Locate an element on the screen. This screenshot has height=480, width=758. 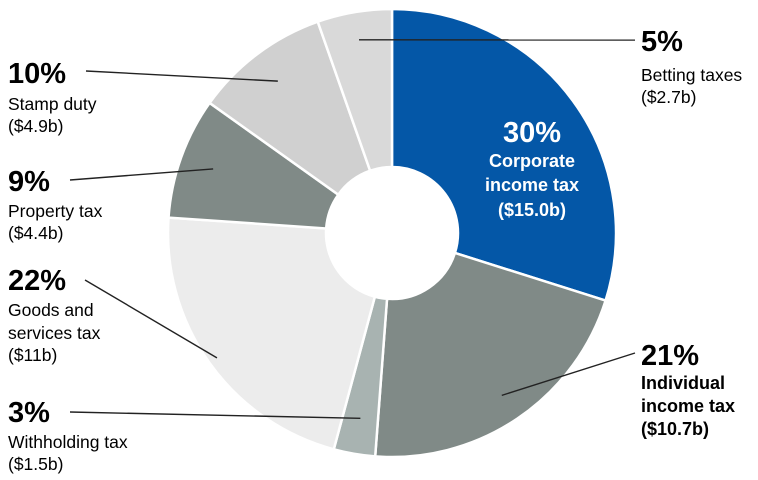
label-goods-and-services-tax: 22% Goods and services tax ($11b) is located at coordinates (54, 315).